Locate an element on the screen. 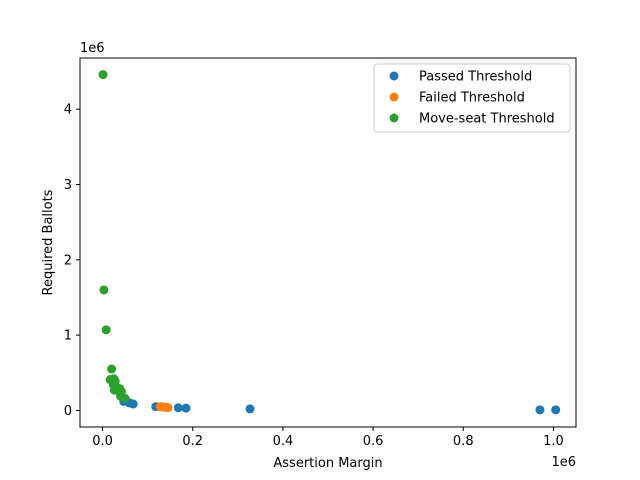 This screenshot has height=480, width=640. x-tick-label: 0.6 is located at coordinates (373, 441).